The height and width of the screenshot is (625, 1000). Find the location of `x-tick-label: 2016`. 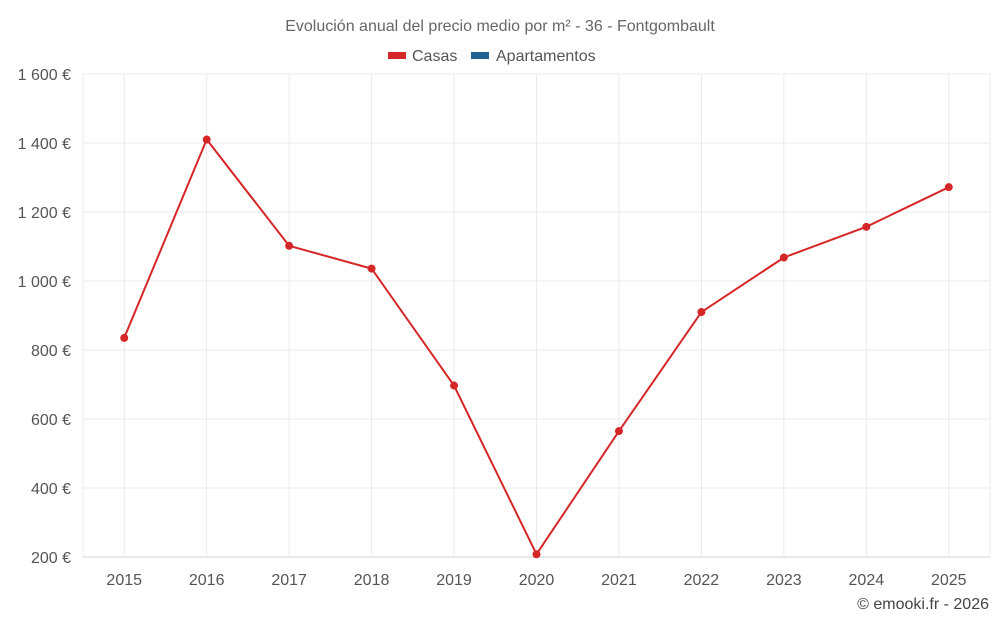

x-tick-label: 2016 is located at coordinates (207, 580).